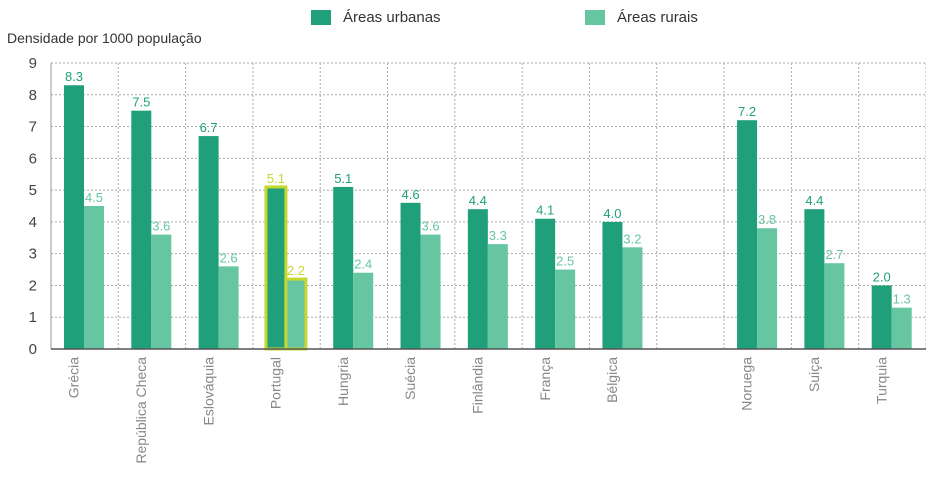  Describe the element at coordinates (33, 95) in the screenshot. I see `y-tick-label: 8` at that location.